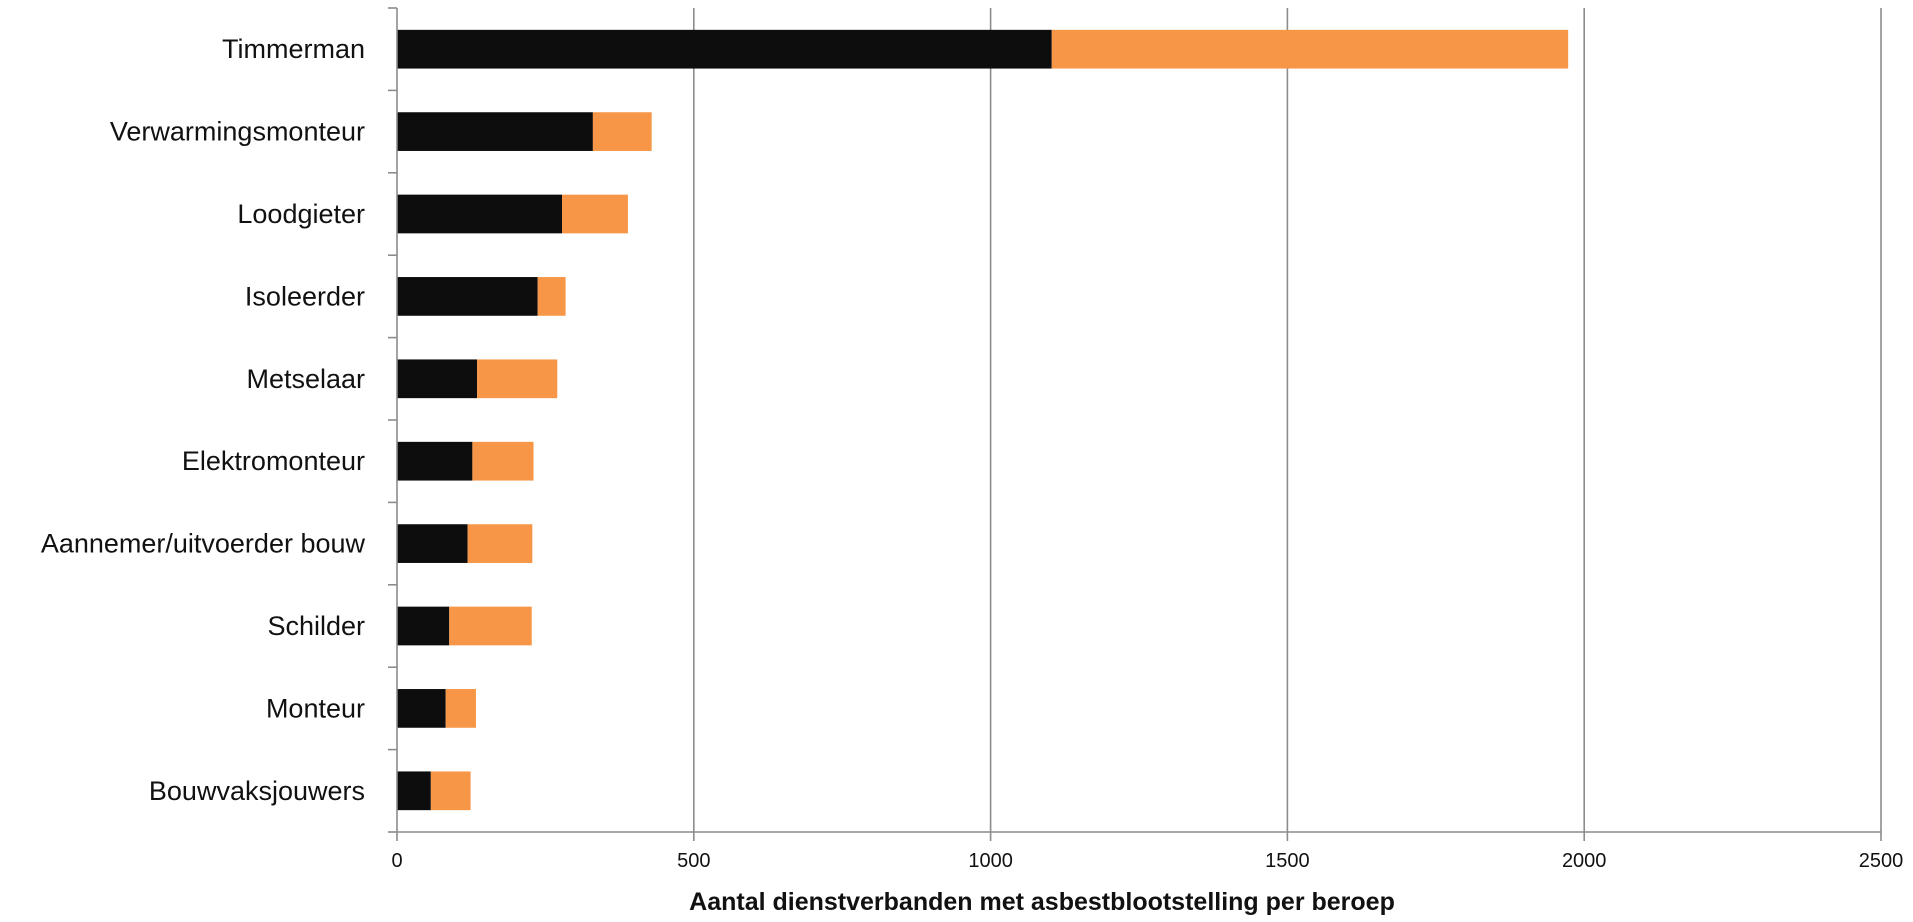  What do you see at coordinates (293, 49) in the screenshot?
I see `category-label: Timmerman` at bounding box center [293, 49].